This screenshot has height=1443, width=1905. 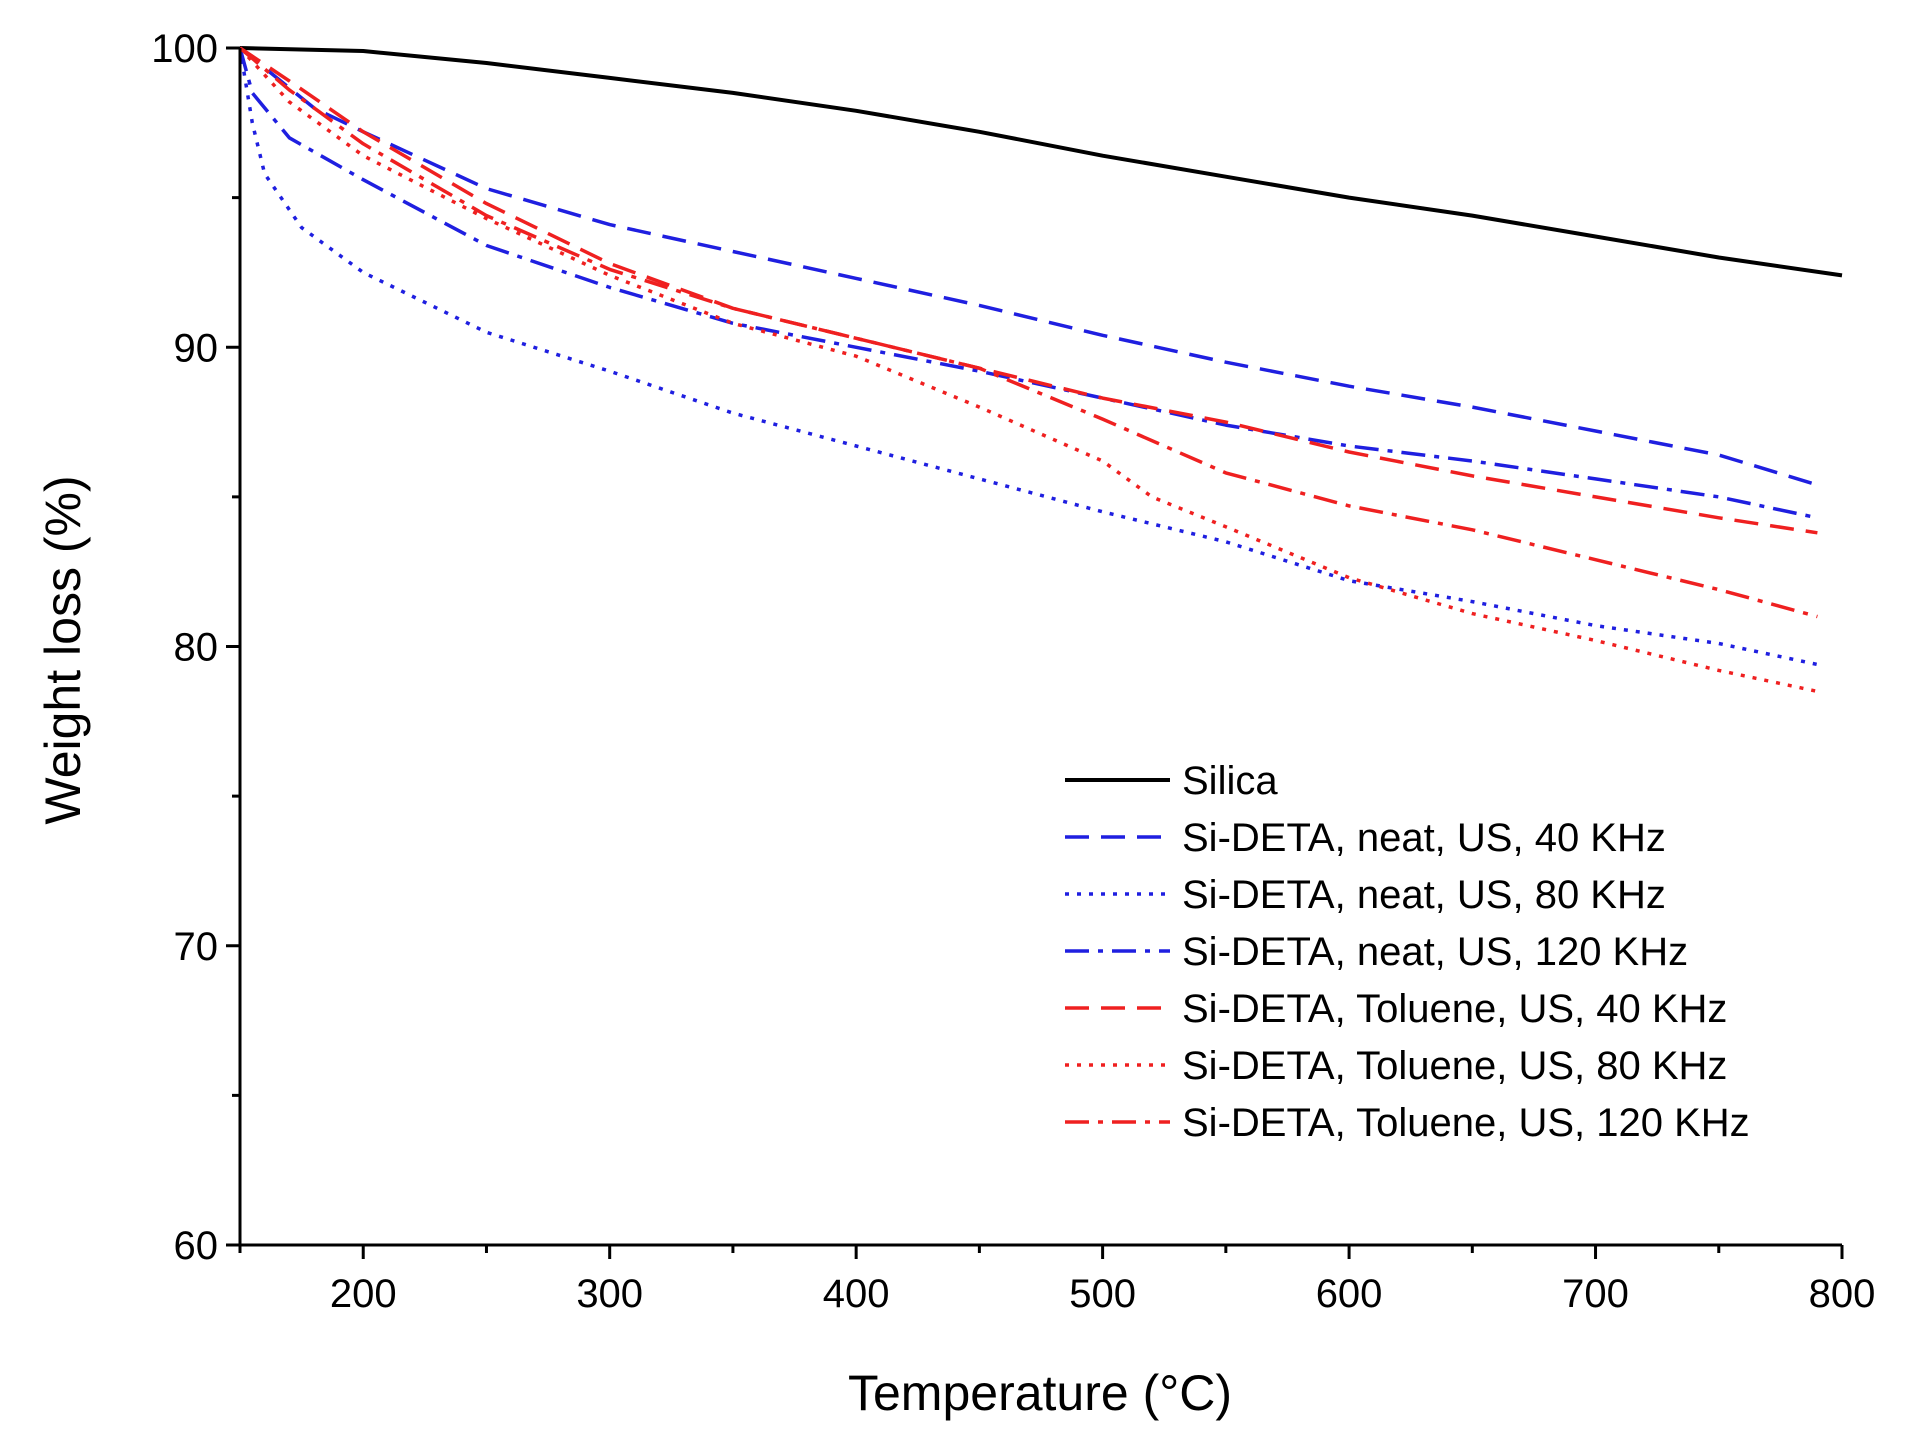 What do you see at coordinates (1349, 1294) in the screenshot?
I see `x-tick-label: 600` at bounding box center [1349, 1294].